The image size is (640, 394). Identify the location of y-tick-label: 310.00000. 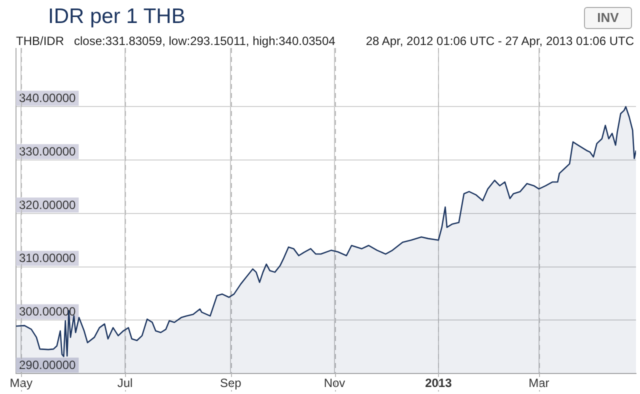
(47, 258).